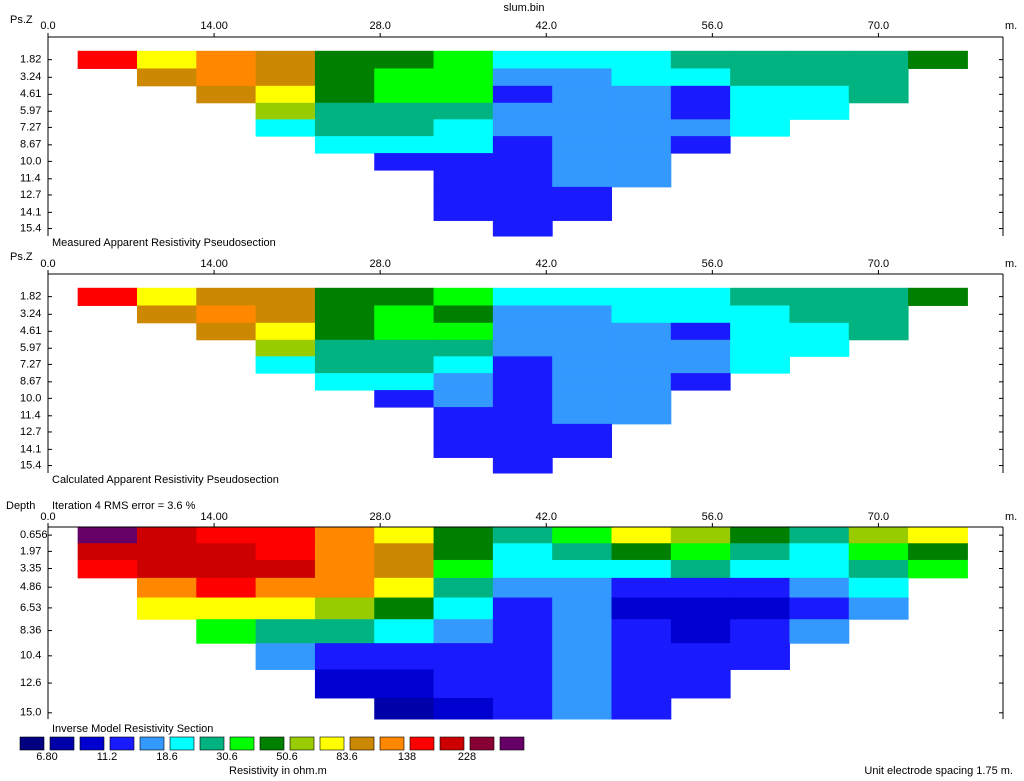 Image resolution: width=1024 pixels, height=781 pixels. What do you see at coordinates (30, 195) in the screenshot?
I see `y-tick-label: 12.7` at bounding box center [30, 195].